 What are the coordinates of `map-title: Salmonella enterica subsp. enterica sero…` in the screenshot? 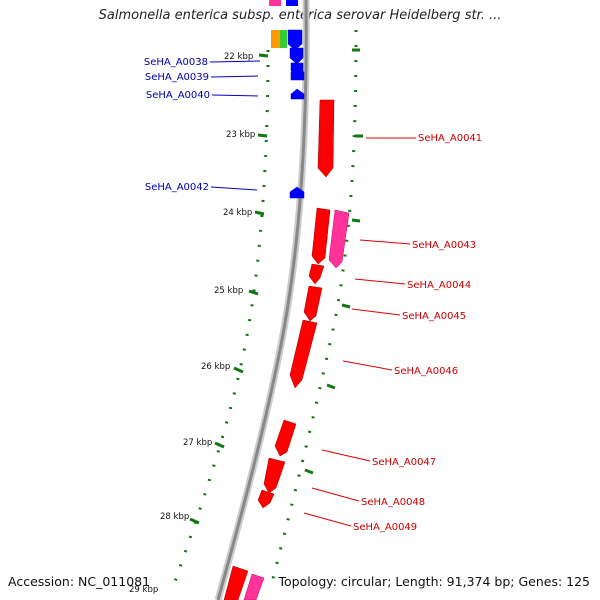 It's located at (300, 15).